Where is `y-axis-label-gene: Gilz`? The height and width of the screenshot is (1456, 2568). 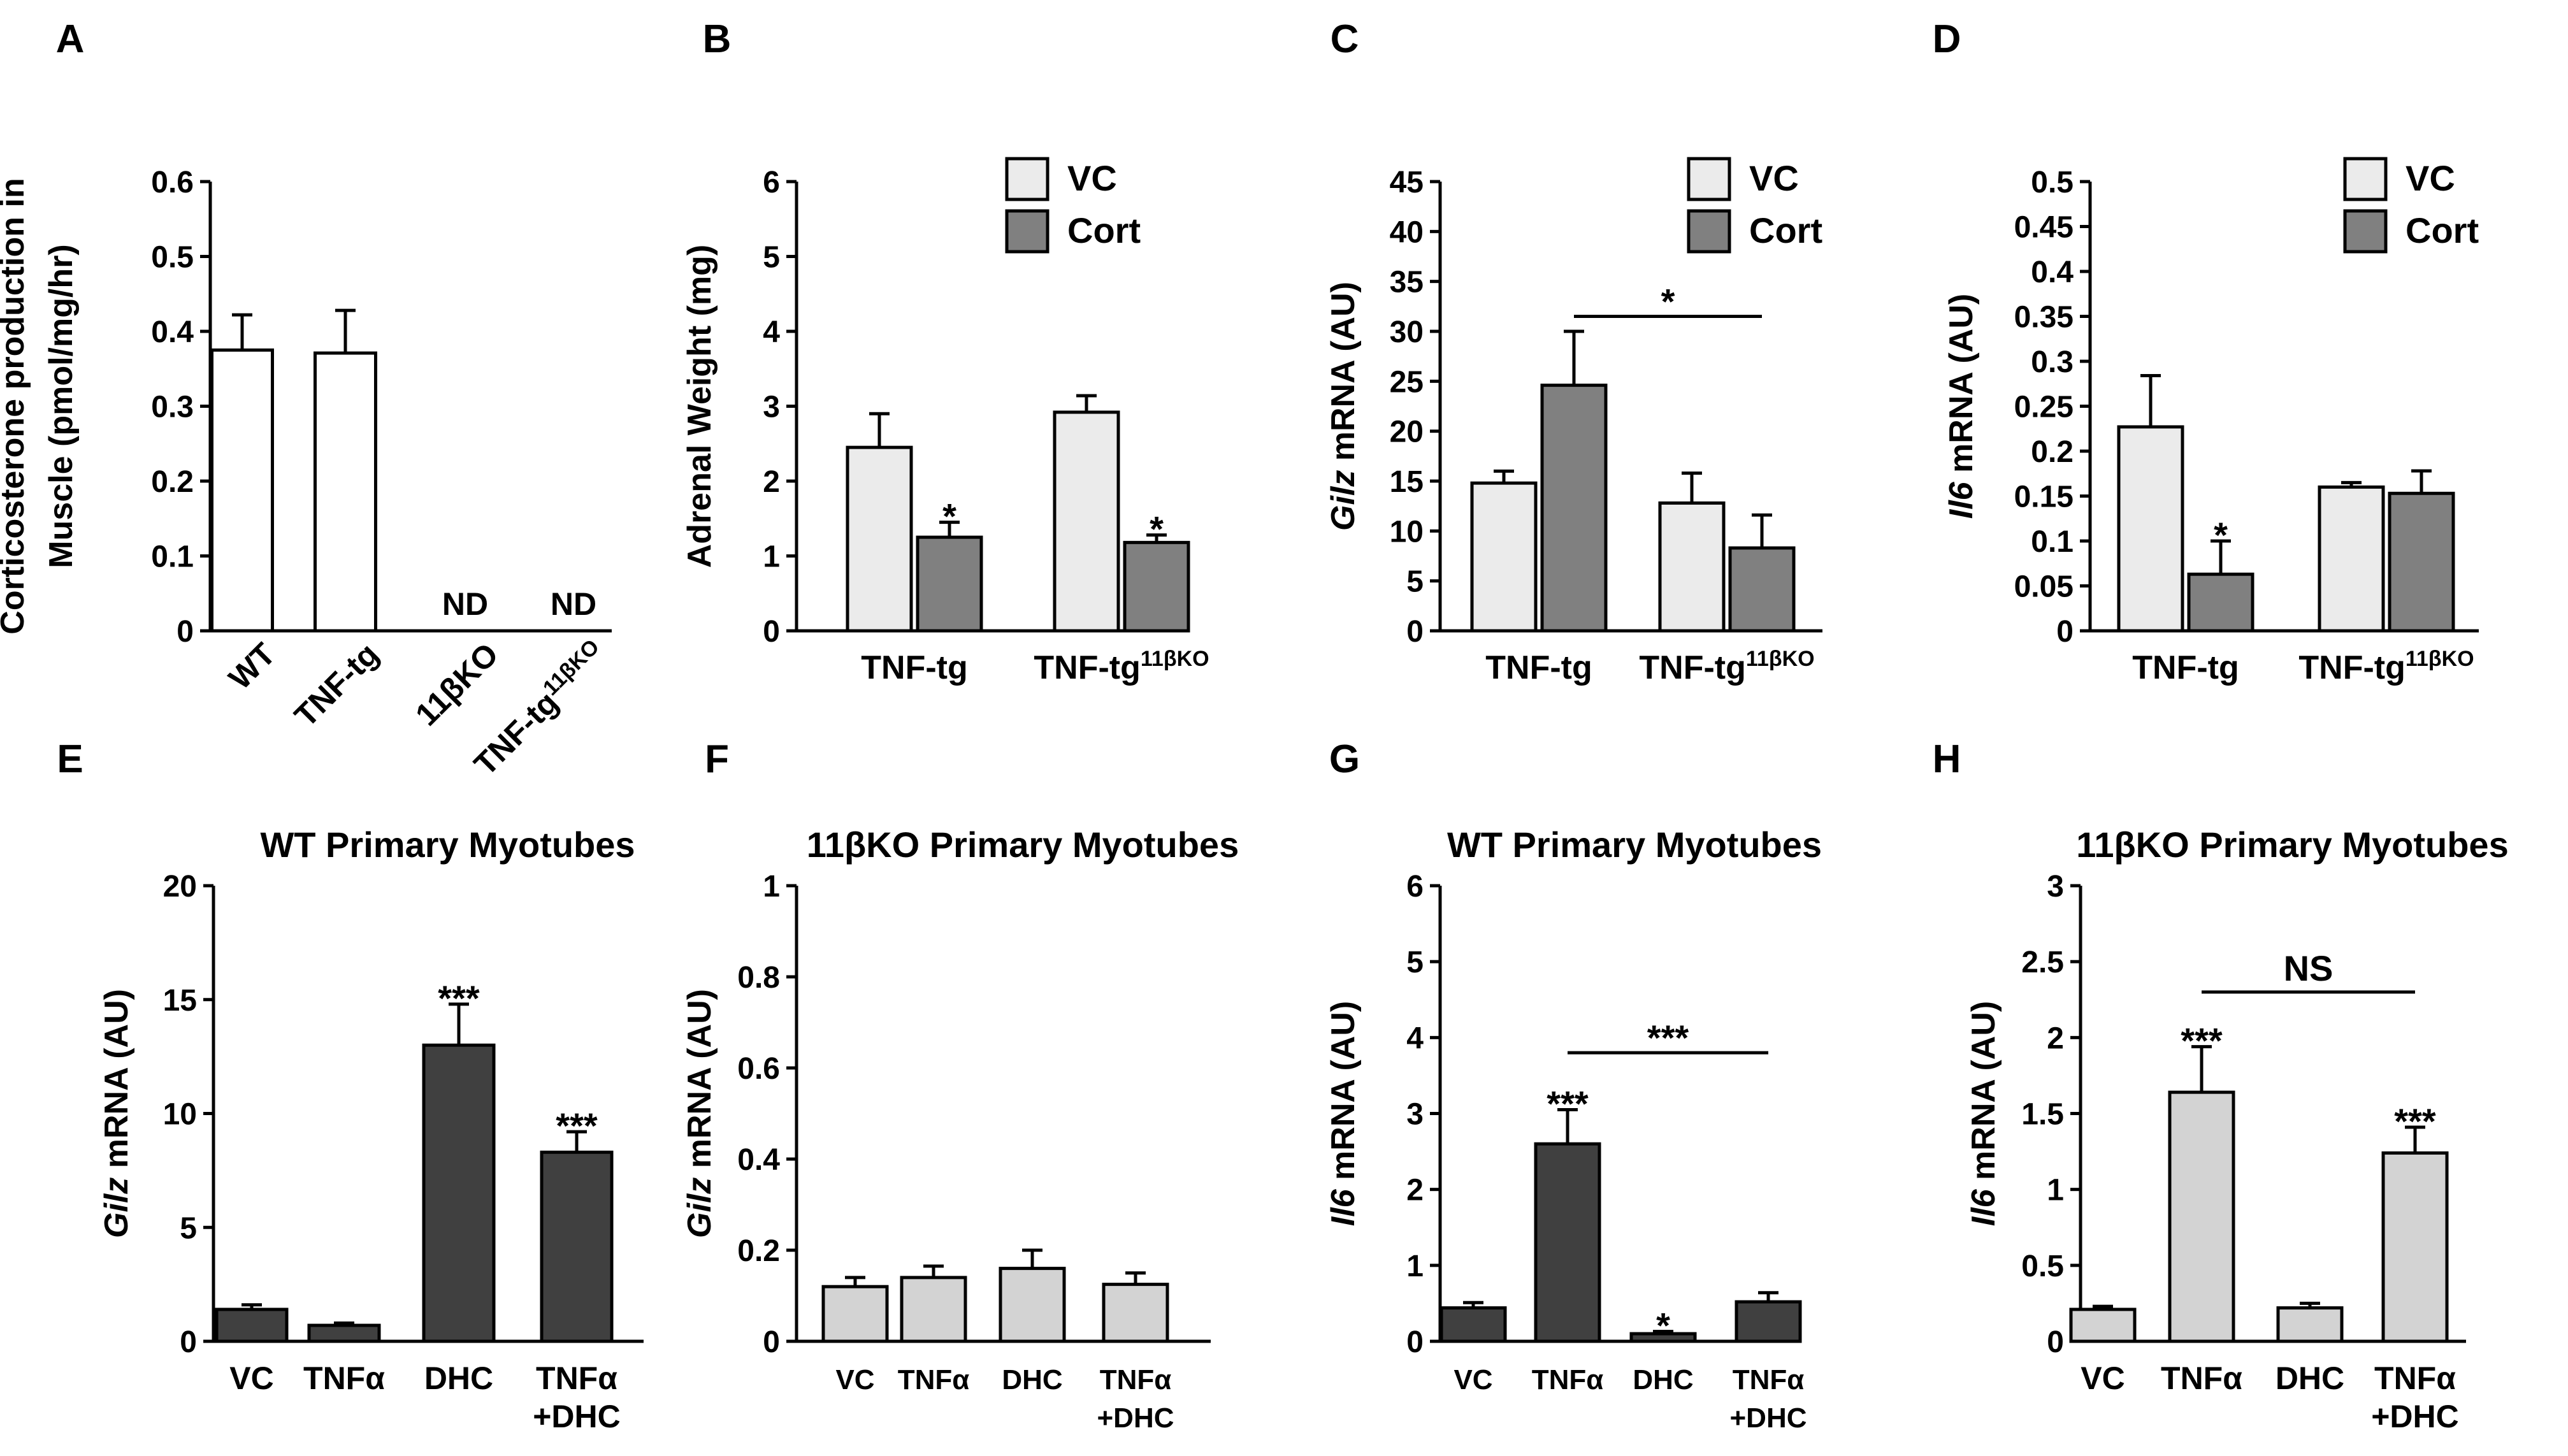 y-axis-label-gene: Gilz is located at coordinates (116, 1208).